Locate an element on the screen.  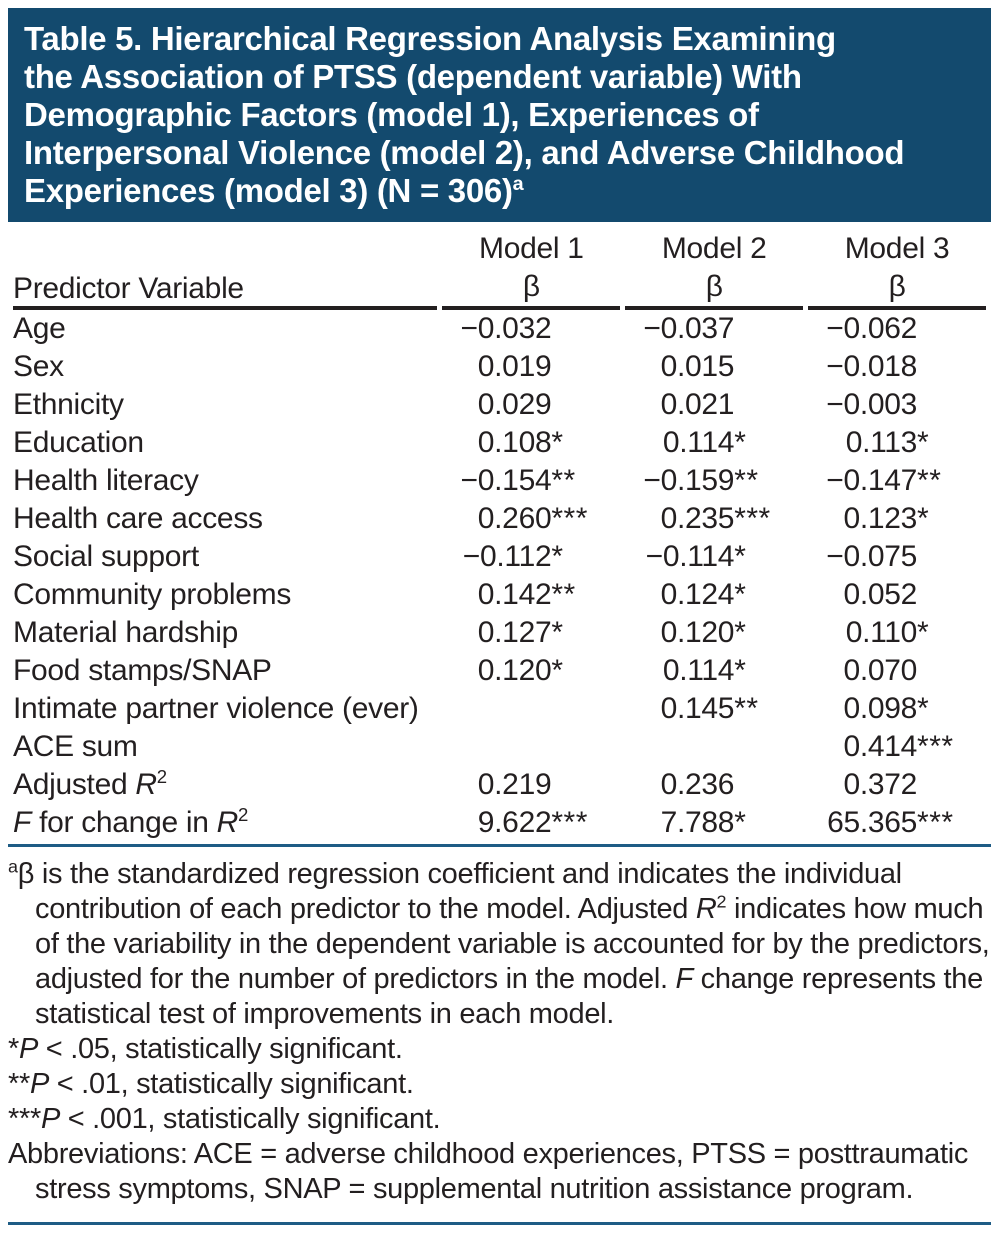
row-label: Community problems is located at coordinates (152, 594).